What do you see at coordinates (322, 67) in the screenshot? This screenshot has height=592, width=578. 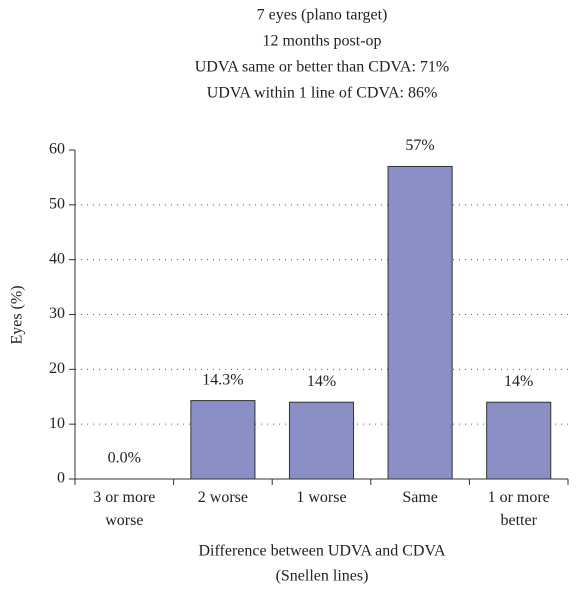 I see `title-line: UDVA same or better than CDVA: 71%` at bounding box center [322, 67].